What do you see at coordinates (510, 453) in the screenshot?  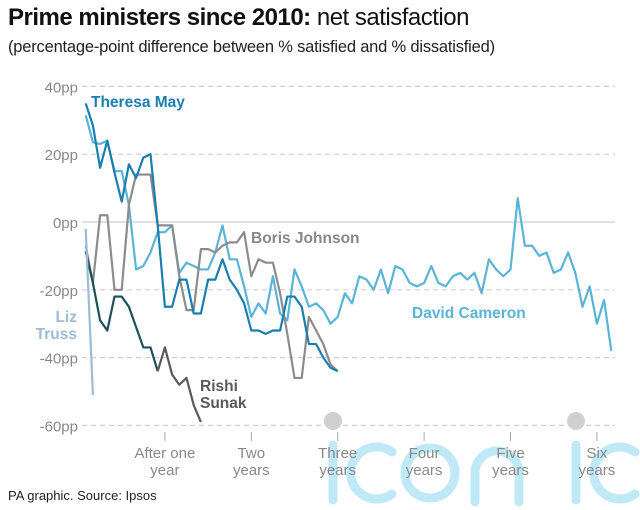 I see `x-tick-label: Five` at bounding box center [510, 453].